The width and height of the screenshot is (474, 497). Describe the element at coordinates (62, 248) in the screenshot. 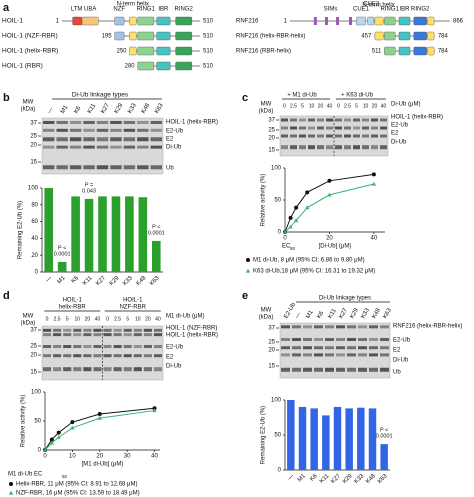

I see `annotation: P <` at that location.